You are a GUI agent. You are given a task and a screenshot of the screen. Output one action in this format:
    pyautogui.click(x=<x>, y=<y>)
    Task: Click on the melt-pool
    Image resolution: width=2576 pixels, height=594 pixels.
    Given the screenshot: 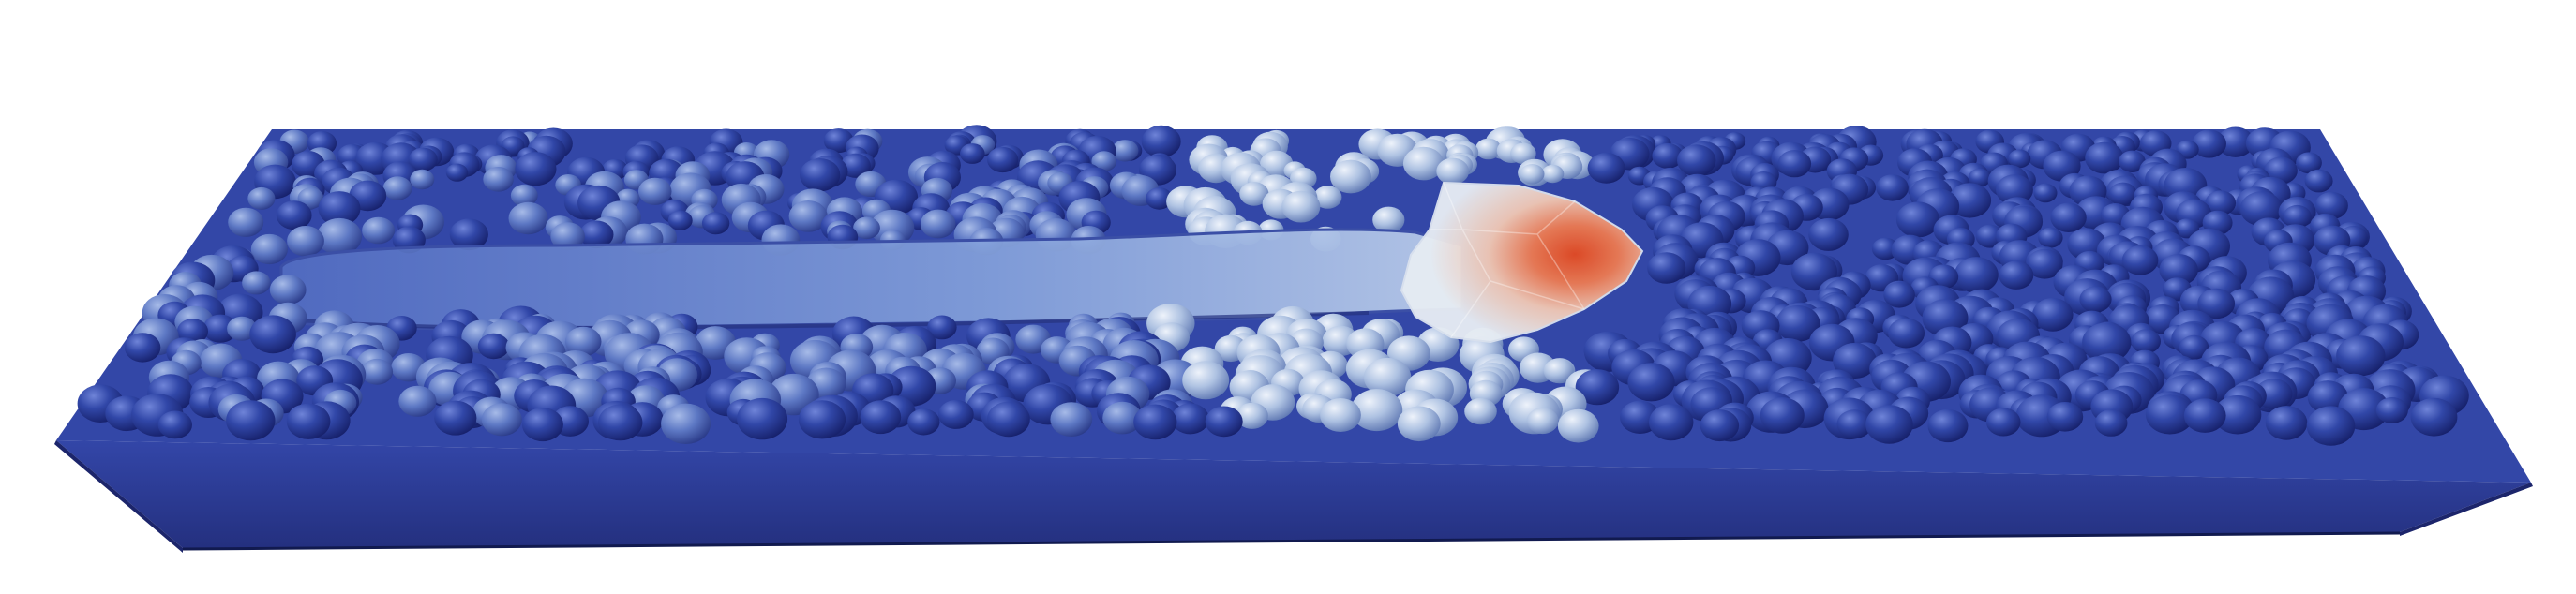 What is the action you would take?
    pyautogui.click(x=1522, y=262)
    